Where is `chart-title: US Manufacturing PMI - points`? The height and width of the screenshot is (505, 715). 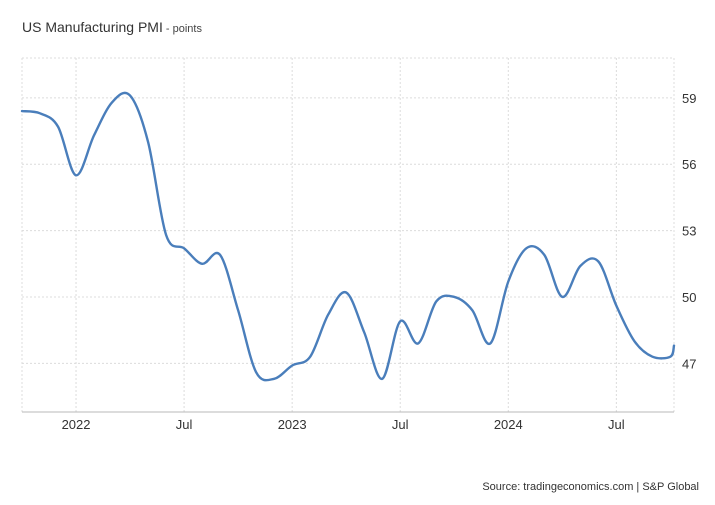
chart-title: US Manufacturing PMI - points is located at coordinates (112, 27).